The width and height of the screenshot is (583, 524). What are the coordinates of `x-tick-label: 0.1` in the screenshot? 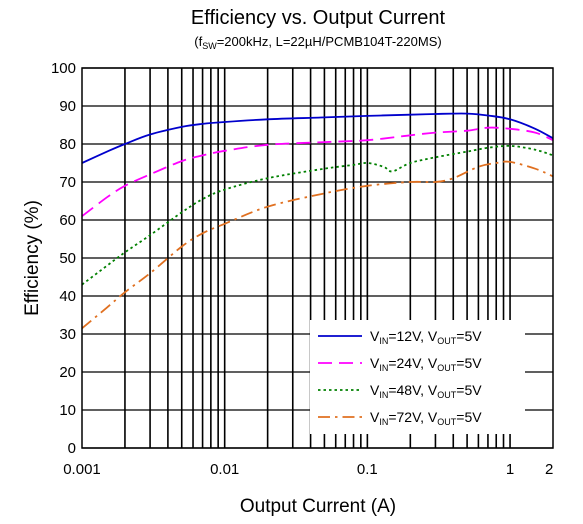 It's located at (367, 469).